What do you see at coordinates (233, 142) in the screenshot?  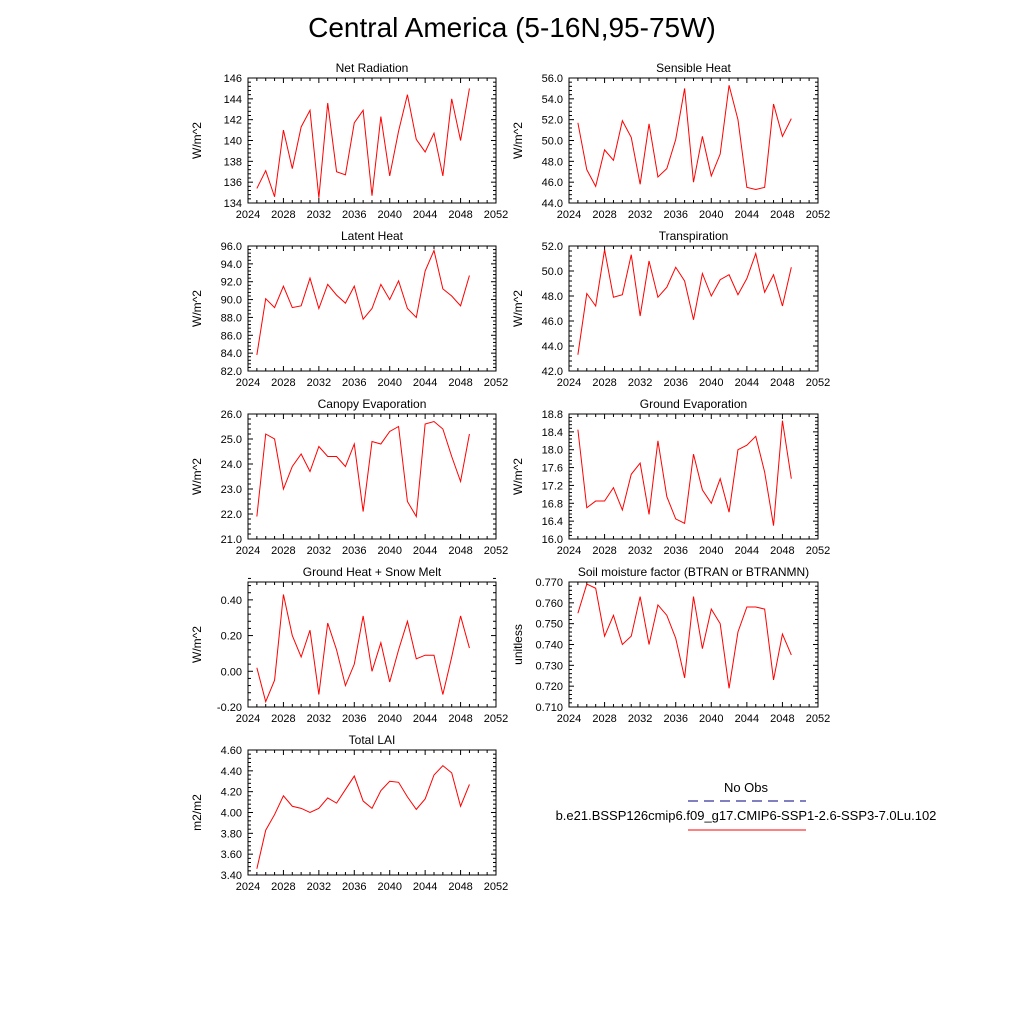 I see `y-tick-label: 140` at bounding box center [233, 142].